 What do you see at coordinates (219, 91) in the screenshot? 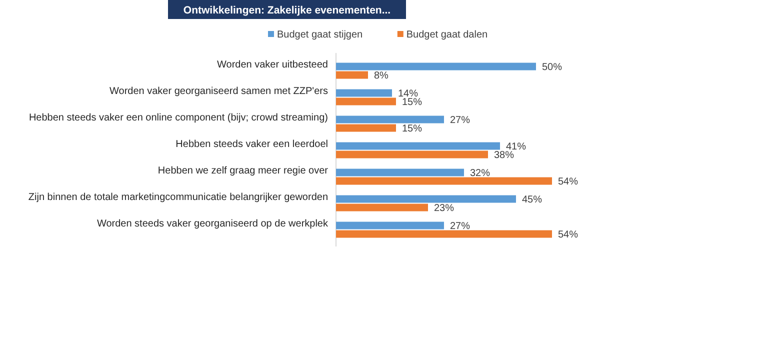
I see `y-tick-label: Worden vaker georganiseerd samen met ZZP'ers` at bounding box center [219, 91].